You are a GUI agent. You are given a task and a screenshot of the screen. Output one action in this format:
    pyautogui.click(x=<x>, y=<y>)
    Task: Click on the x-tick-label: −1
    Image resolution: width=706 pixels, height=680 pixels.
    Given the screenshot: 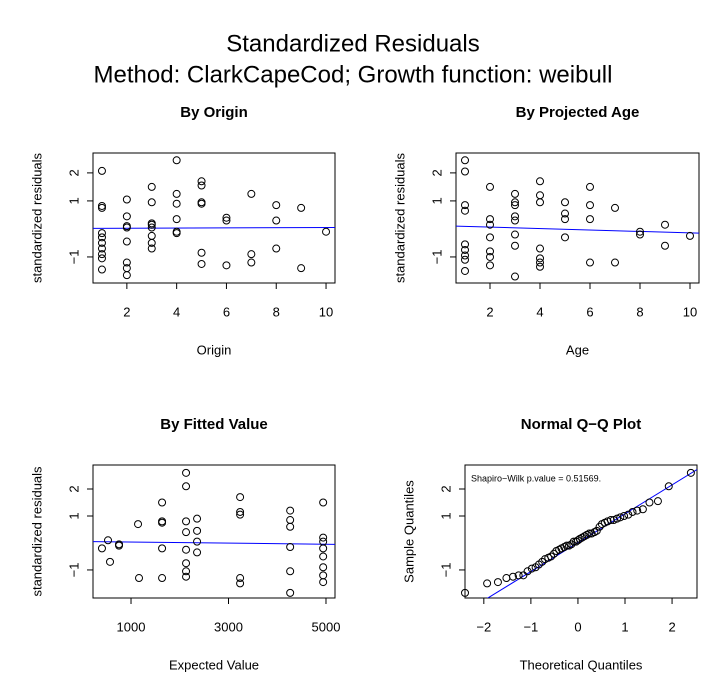 What is the action you would take?
    pyautogui.click(x=530, y=626)
    